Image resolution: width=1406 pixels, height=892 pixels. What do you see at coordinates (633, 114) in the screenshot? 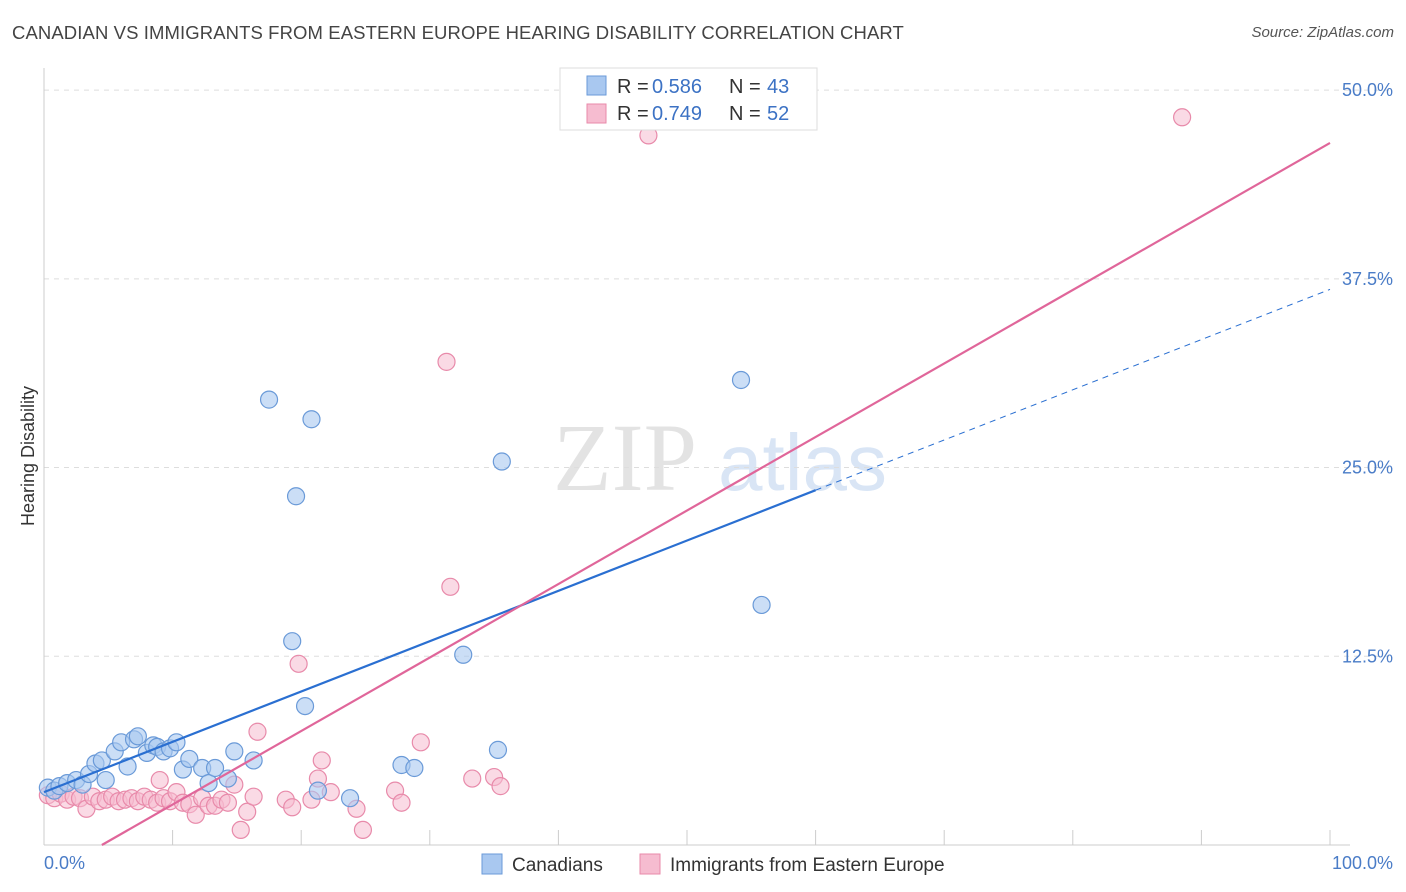
I see `legend-r-label-2: R =` at bounding box center [633, 114].